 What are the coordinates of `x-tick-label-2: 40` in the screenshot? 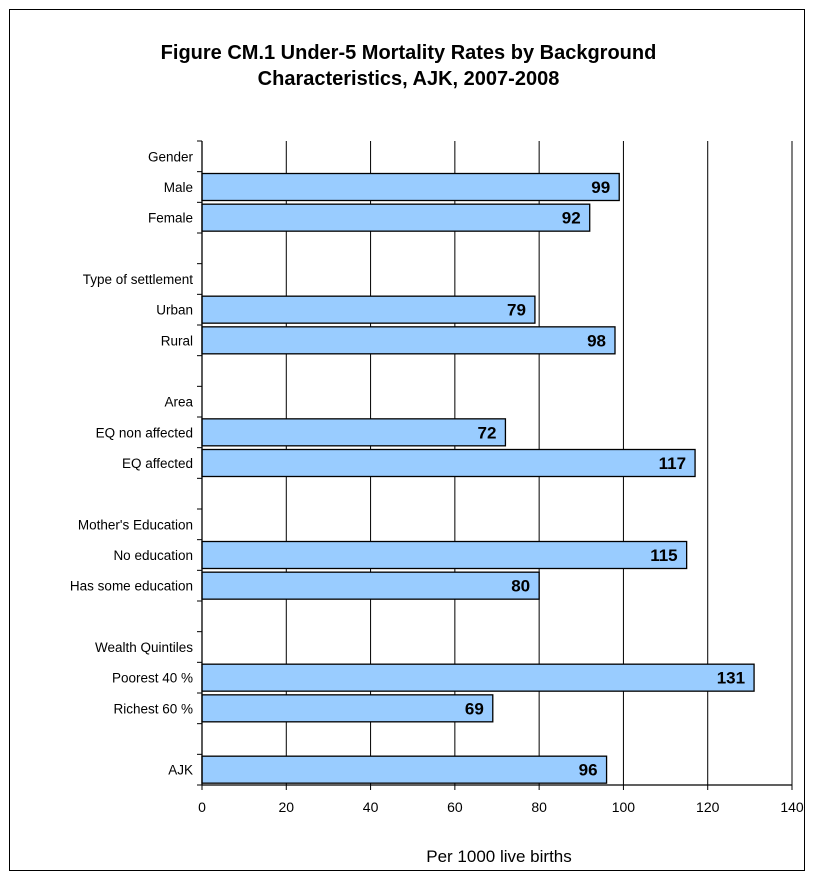 It's located at (371, 807).